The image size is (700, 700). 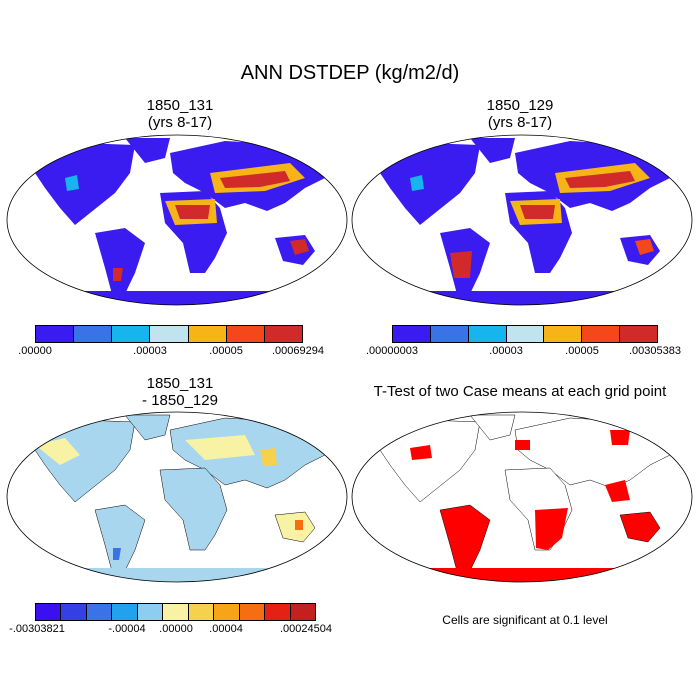 I want to click on colorbar-label: .00004, so click(x=226, y=629).